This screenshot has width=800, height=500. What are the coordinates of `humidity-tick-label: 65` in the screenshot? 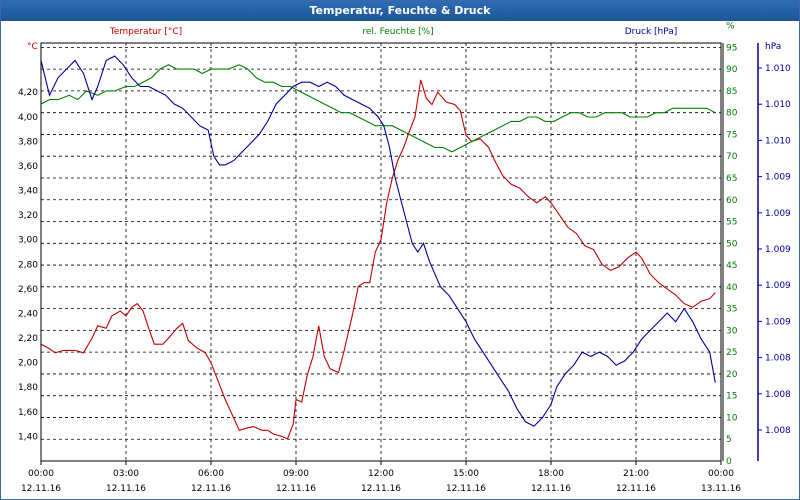 It's located at (731, 179).